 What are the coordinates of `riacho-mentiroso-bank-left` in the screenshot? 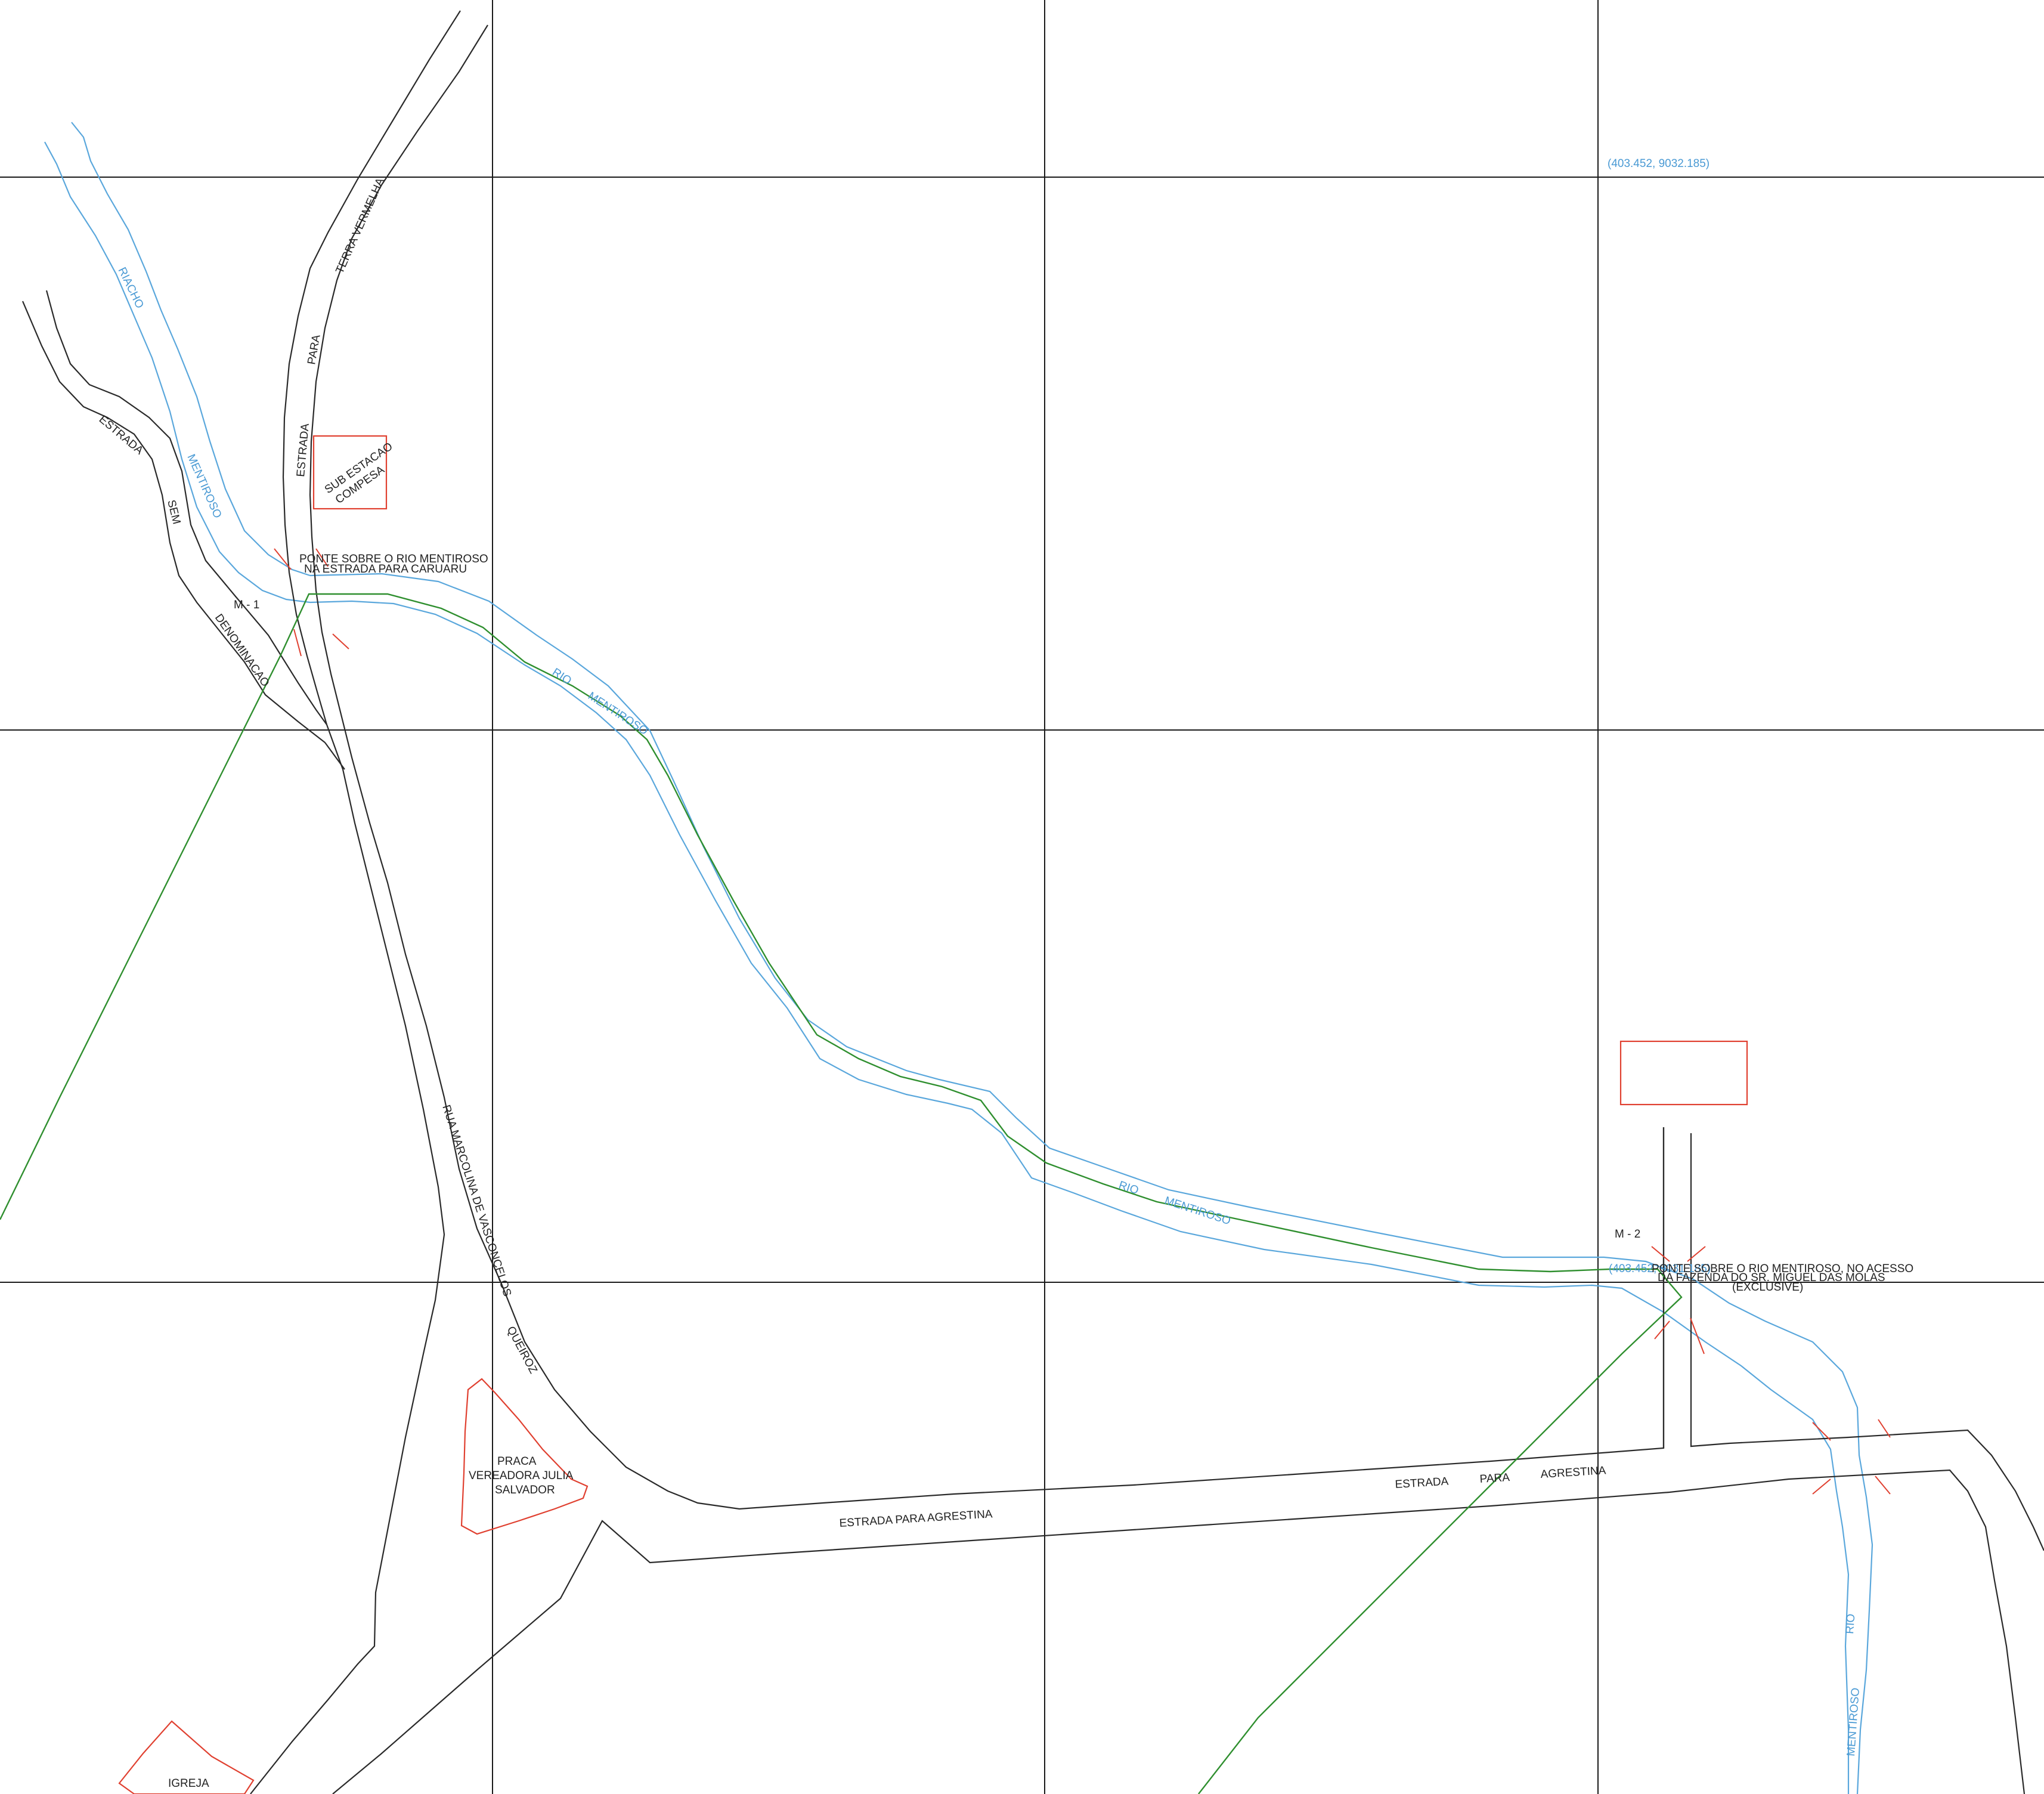 It's located at (178, 372).